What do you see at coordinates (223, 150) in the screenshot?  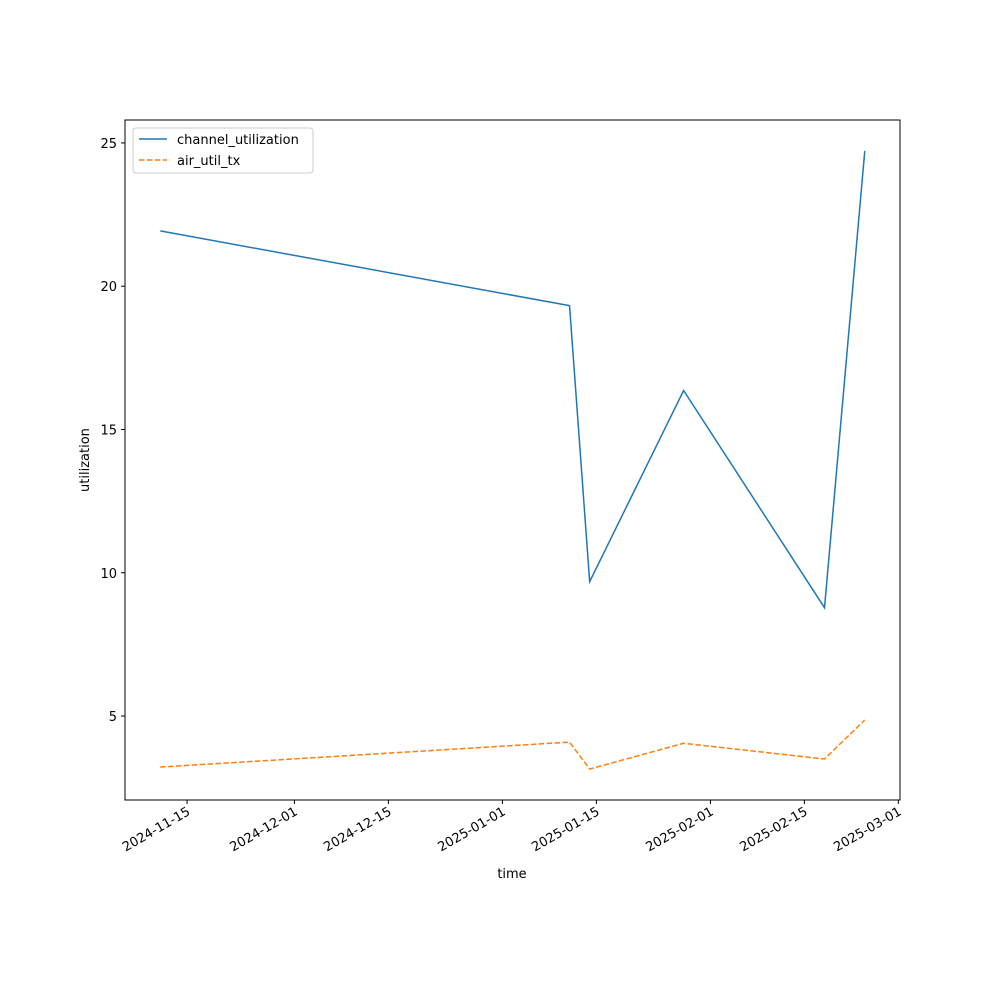 I see `legend-box` at bounding box center [223, 150].